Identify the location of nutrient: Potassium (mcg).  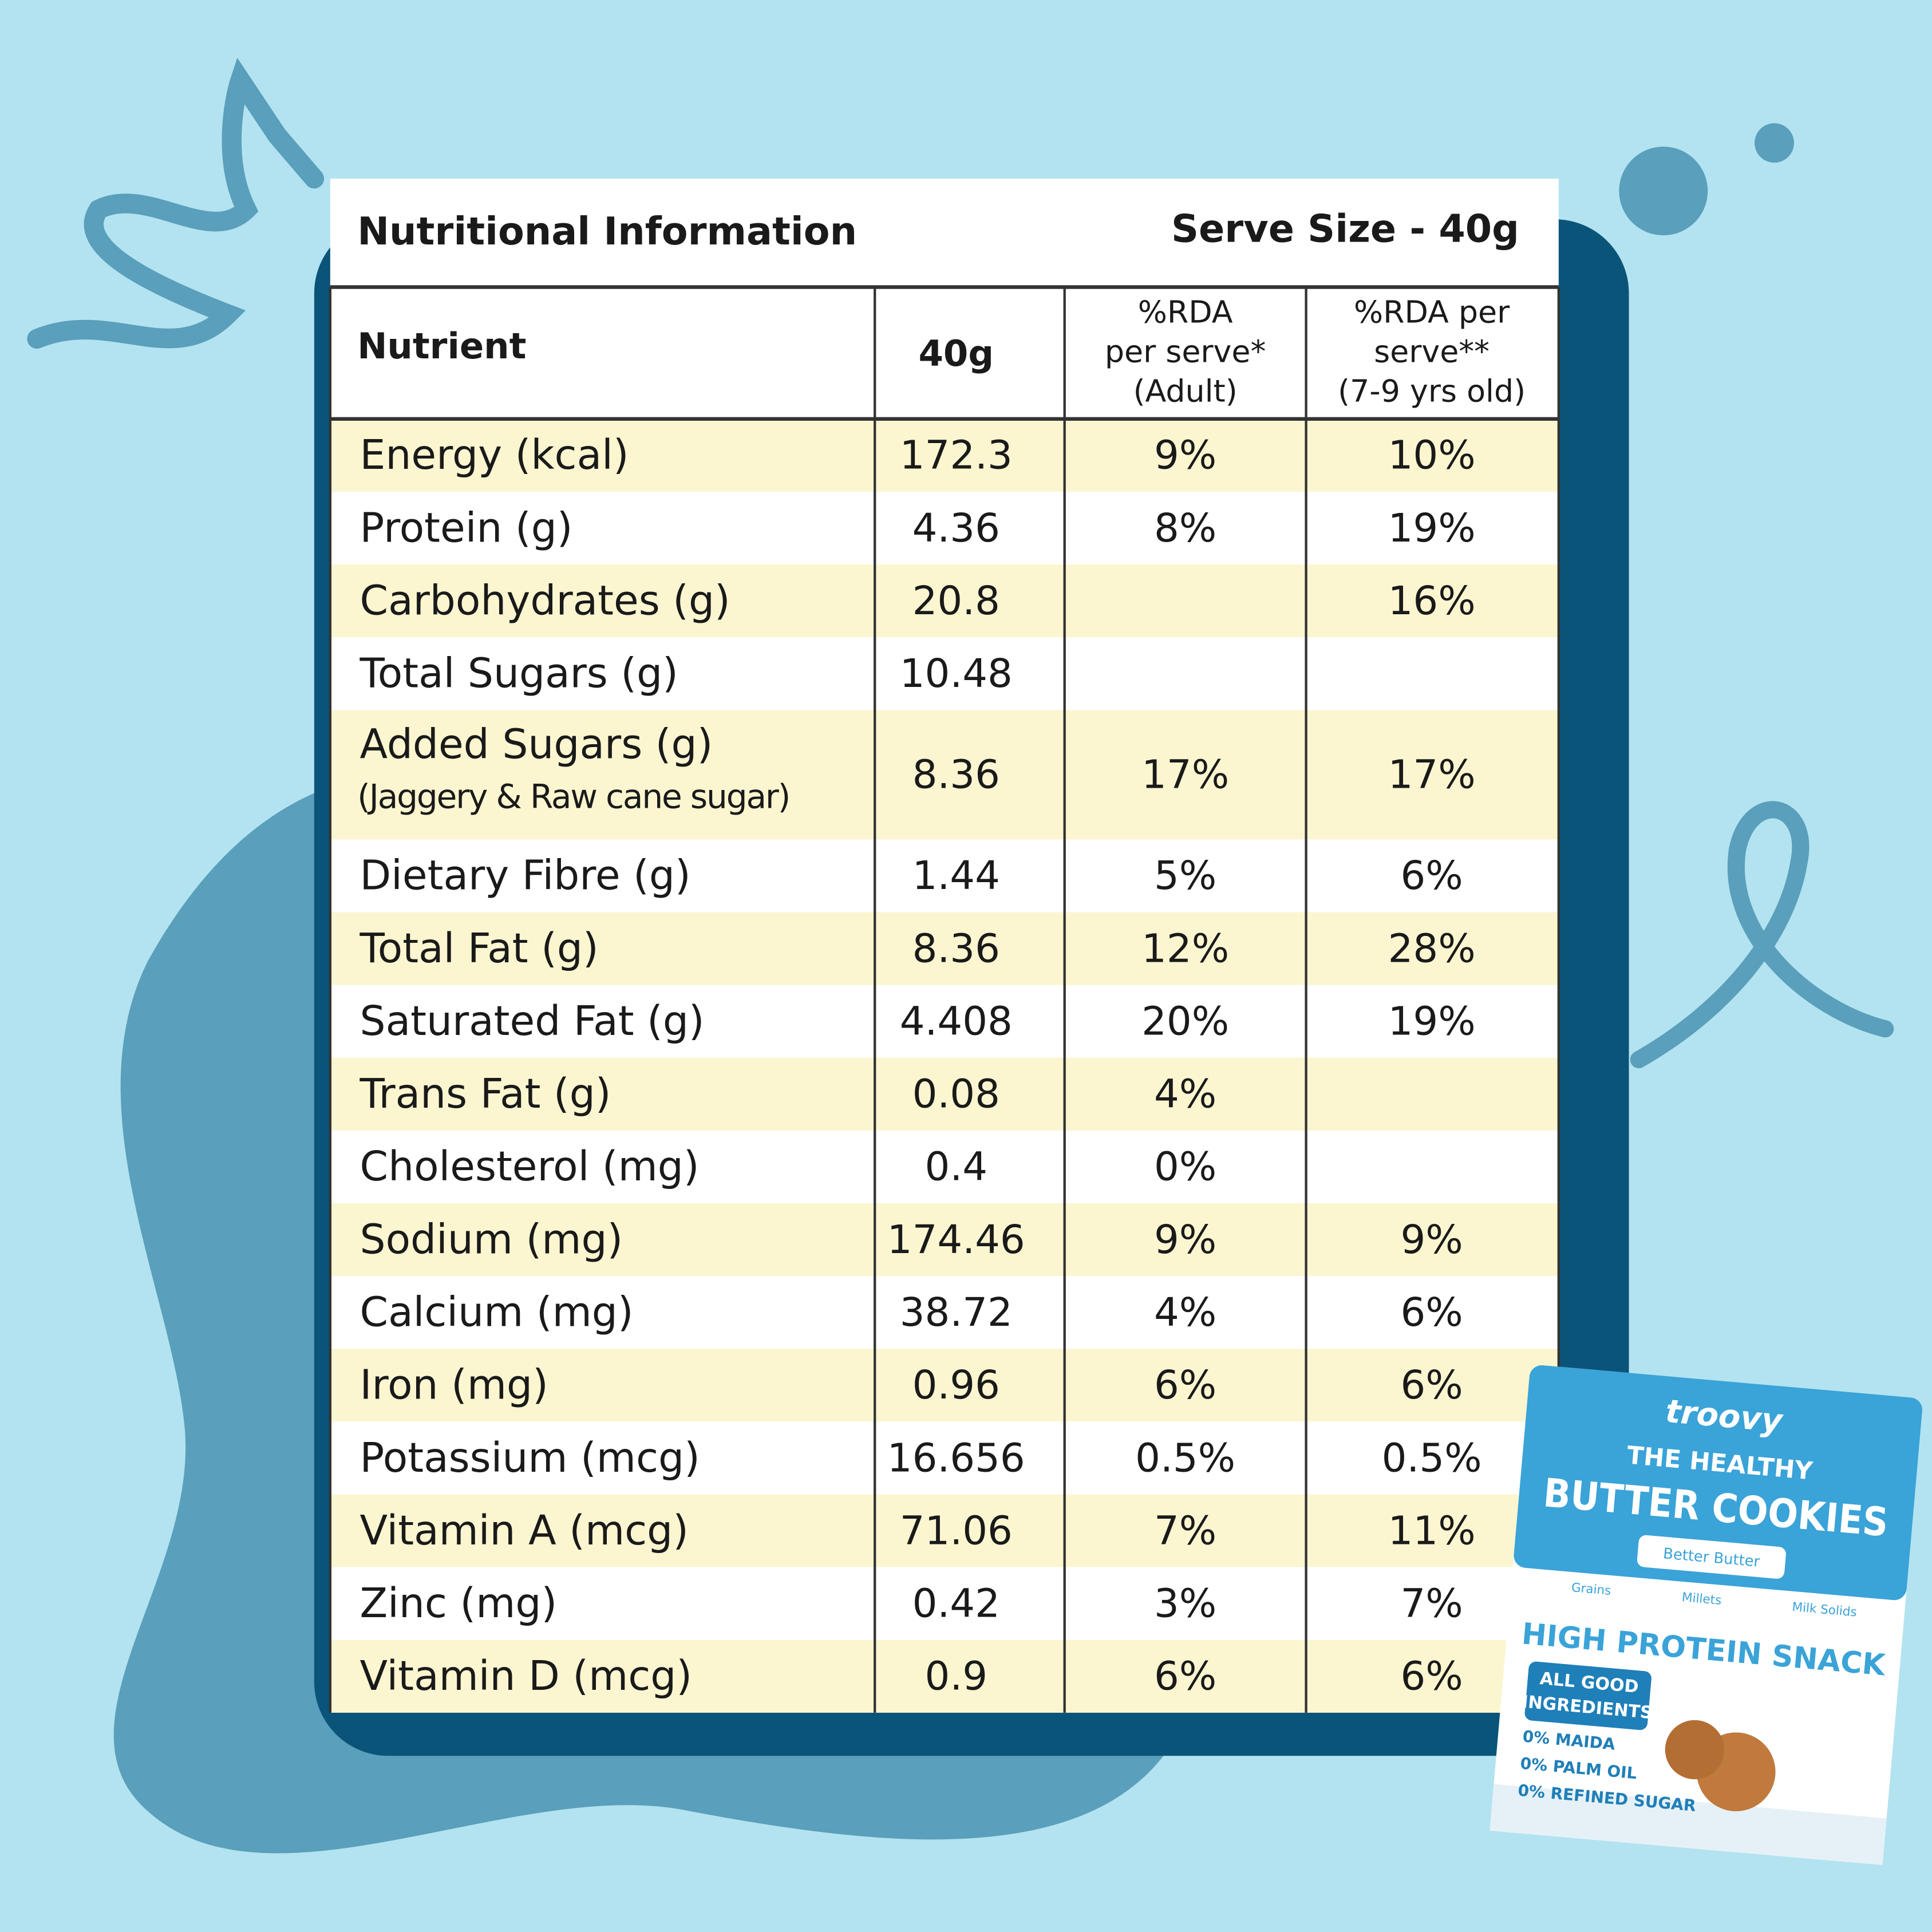
(530, 1457).